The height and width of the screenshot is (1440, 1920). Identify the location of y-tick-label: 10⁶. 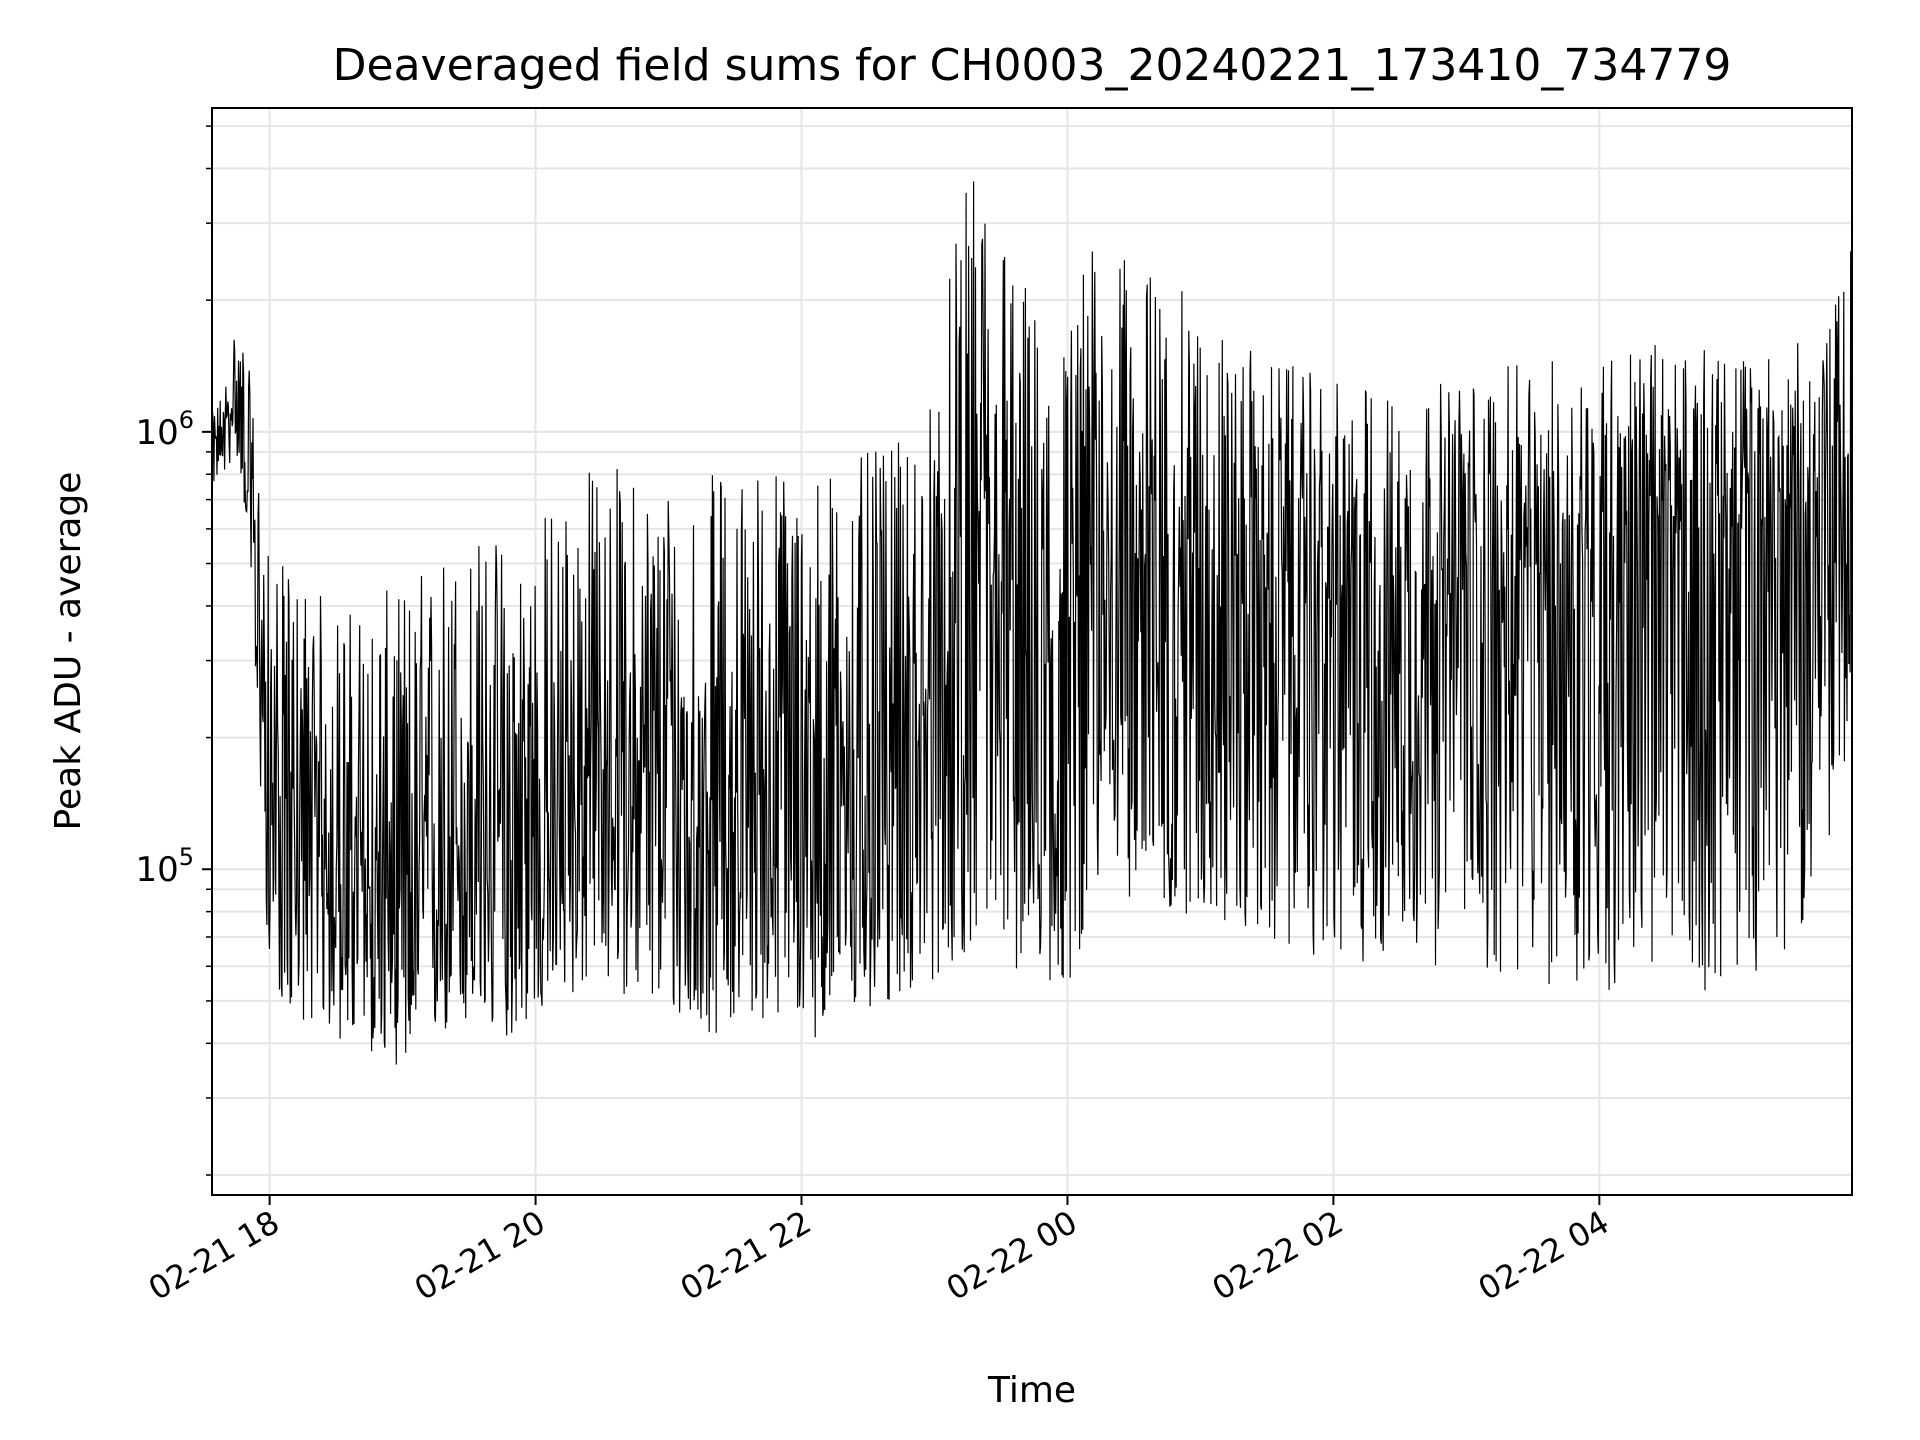
(164, 429).